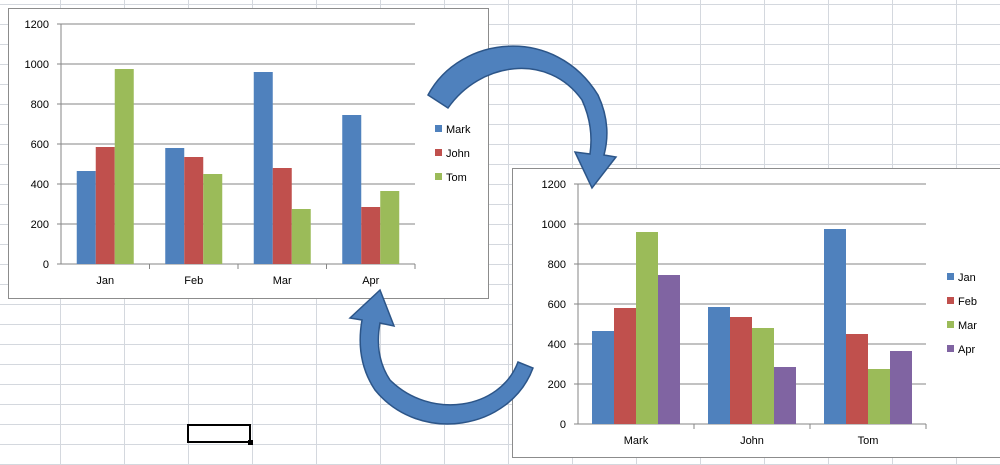  I want to click on selected-cell, so click(220, 434).